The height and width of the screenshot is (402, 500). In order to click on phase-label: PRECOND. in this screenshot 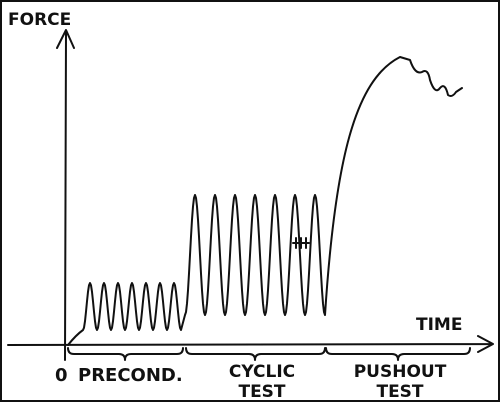, I will do `click(130, 375)`.